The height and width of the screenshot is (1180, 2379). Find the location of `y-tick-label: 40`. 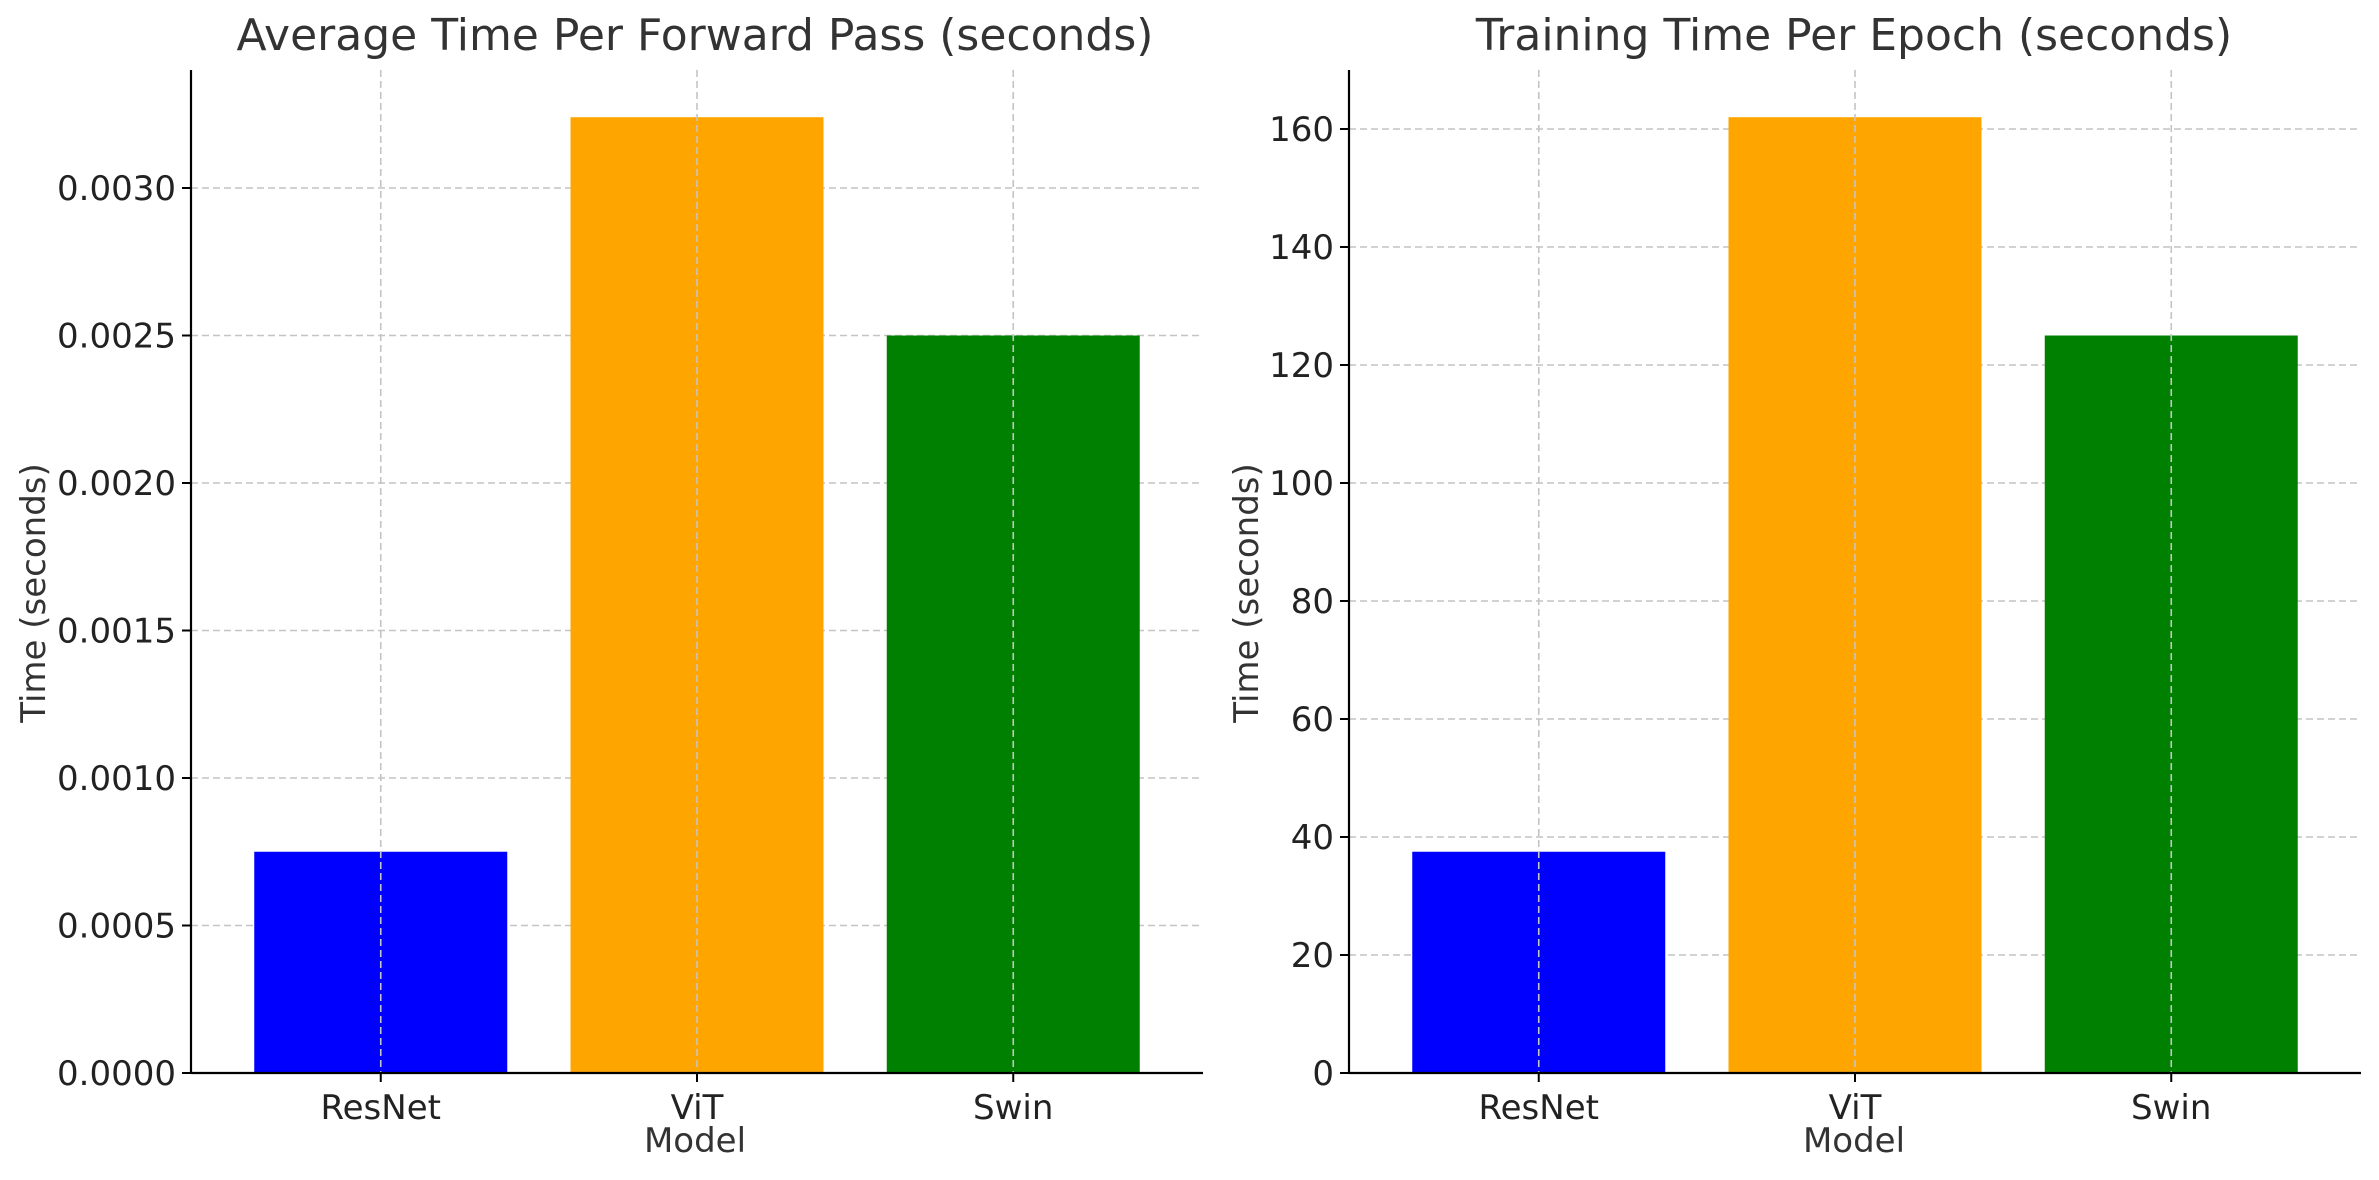

y-tick-label: 40 is located at coordinates (1312, 838).